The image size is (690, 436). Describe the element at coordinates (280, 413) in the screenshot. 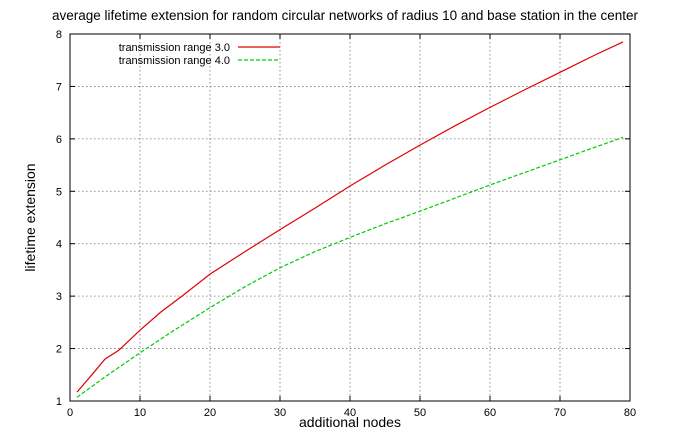

I see `x-tick-label: 30` at that location.